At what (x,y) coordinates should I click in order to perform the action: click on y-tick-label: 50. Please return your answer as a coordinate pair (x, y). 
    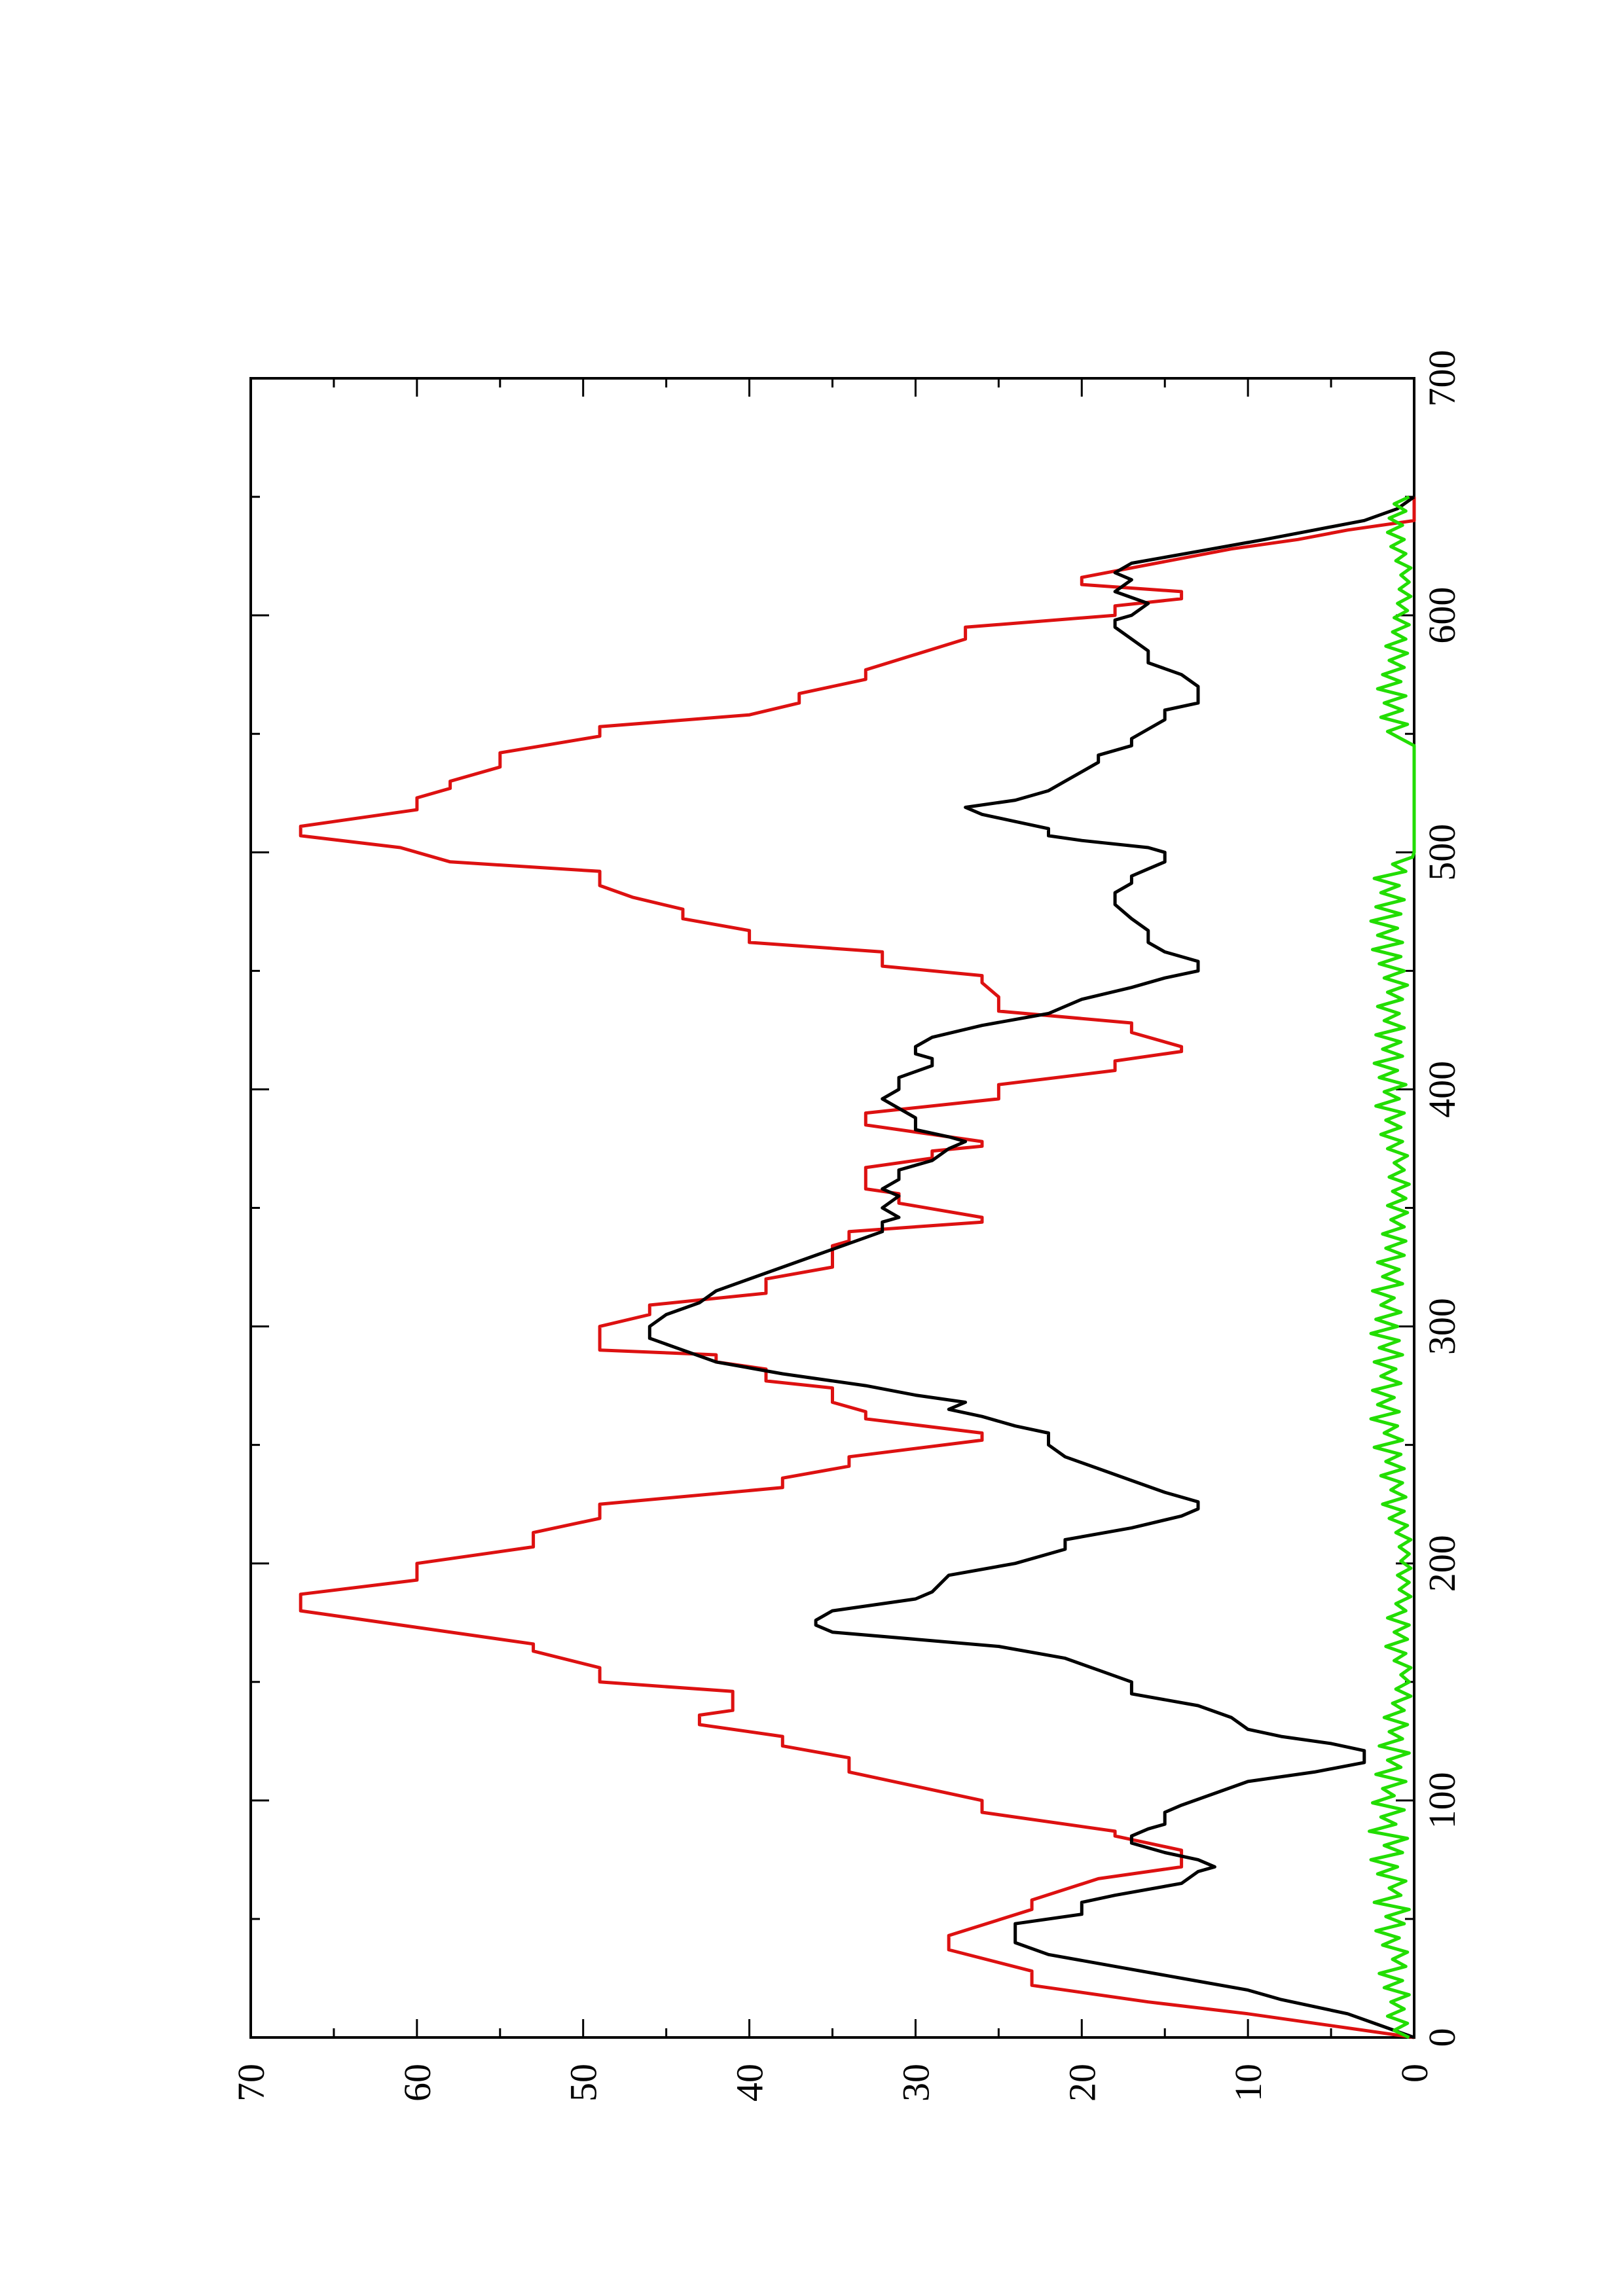
    Looking at the image, I should click on (583, 2083).